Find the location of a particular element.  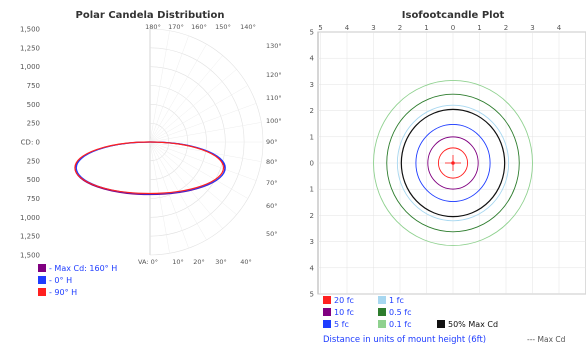

iso-contour is located at coordinates (453, 163).